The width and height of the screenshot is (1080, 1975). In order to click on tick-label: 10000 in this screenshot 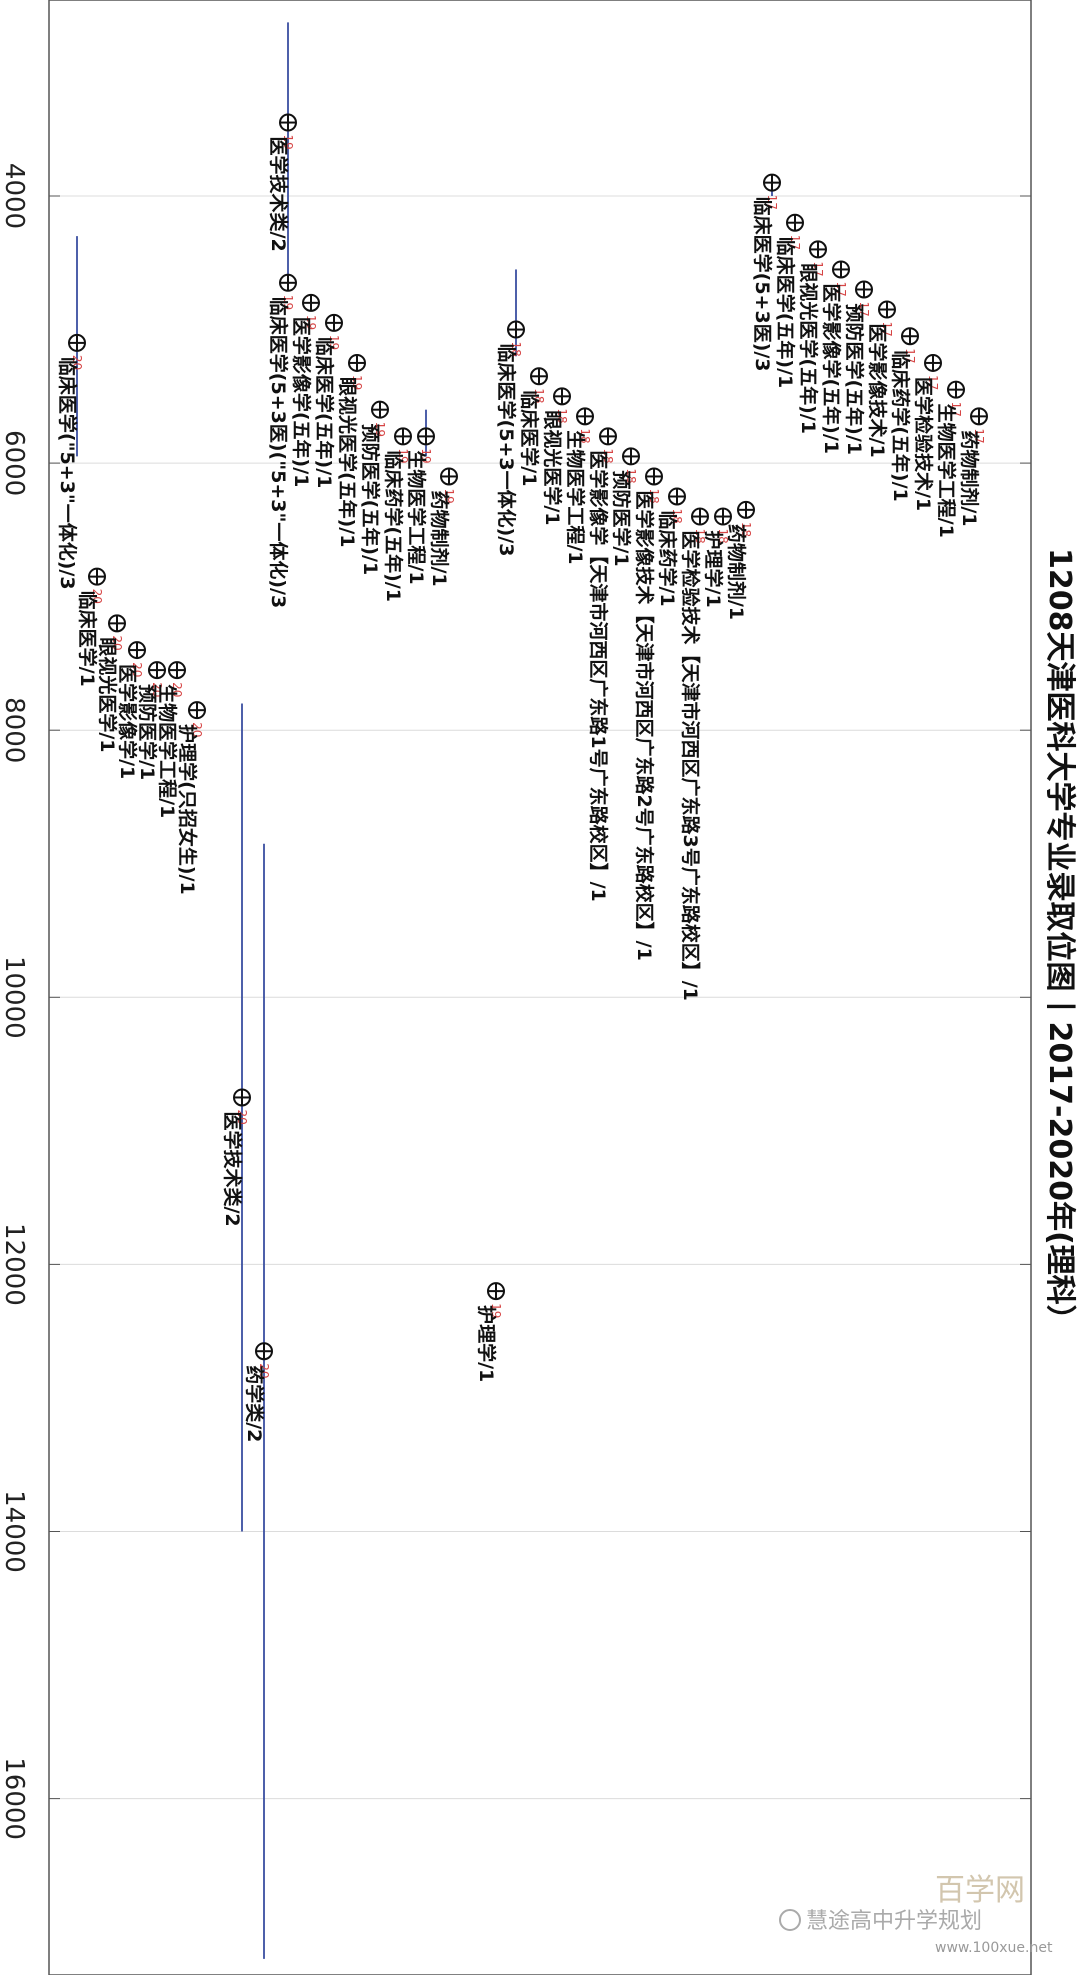, I will do `click(14, 997)`.